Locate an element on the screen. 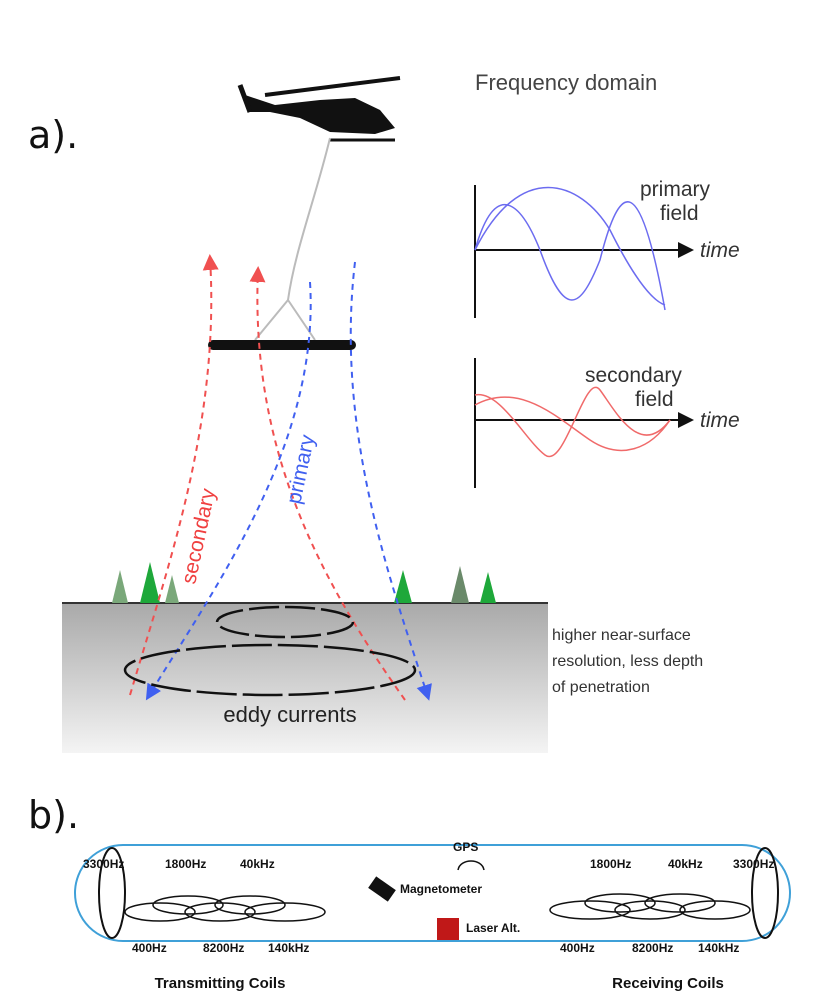  ground-note: of penetration is located at coordinates (601, 687).